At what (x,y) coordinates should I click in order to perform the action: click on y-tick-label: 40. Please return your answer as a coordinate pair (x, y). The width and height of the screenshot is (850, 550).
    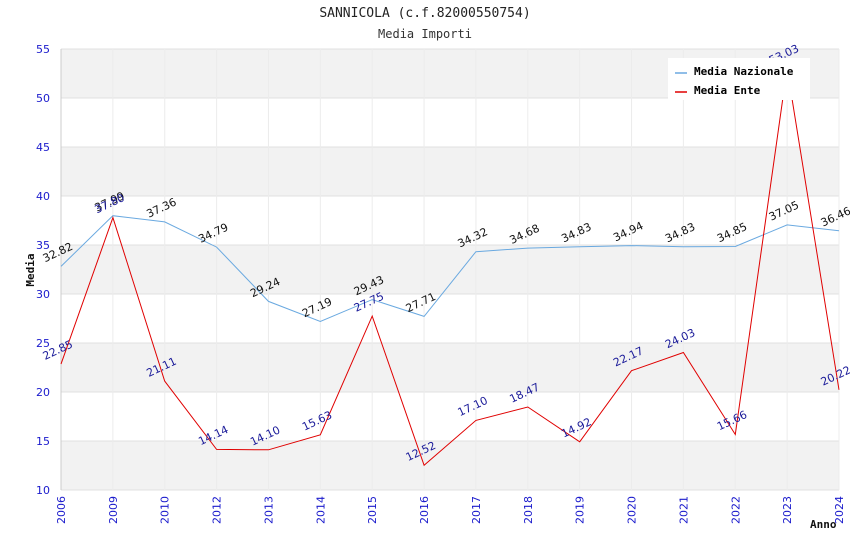
    Looking at the image, I should click on (43, 196).